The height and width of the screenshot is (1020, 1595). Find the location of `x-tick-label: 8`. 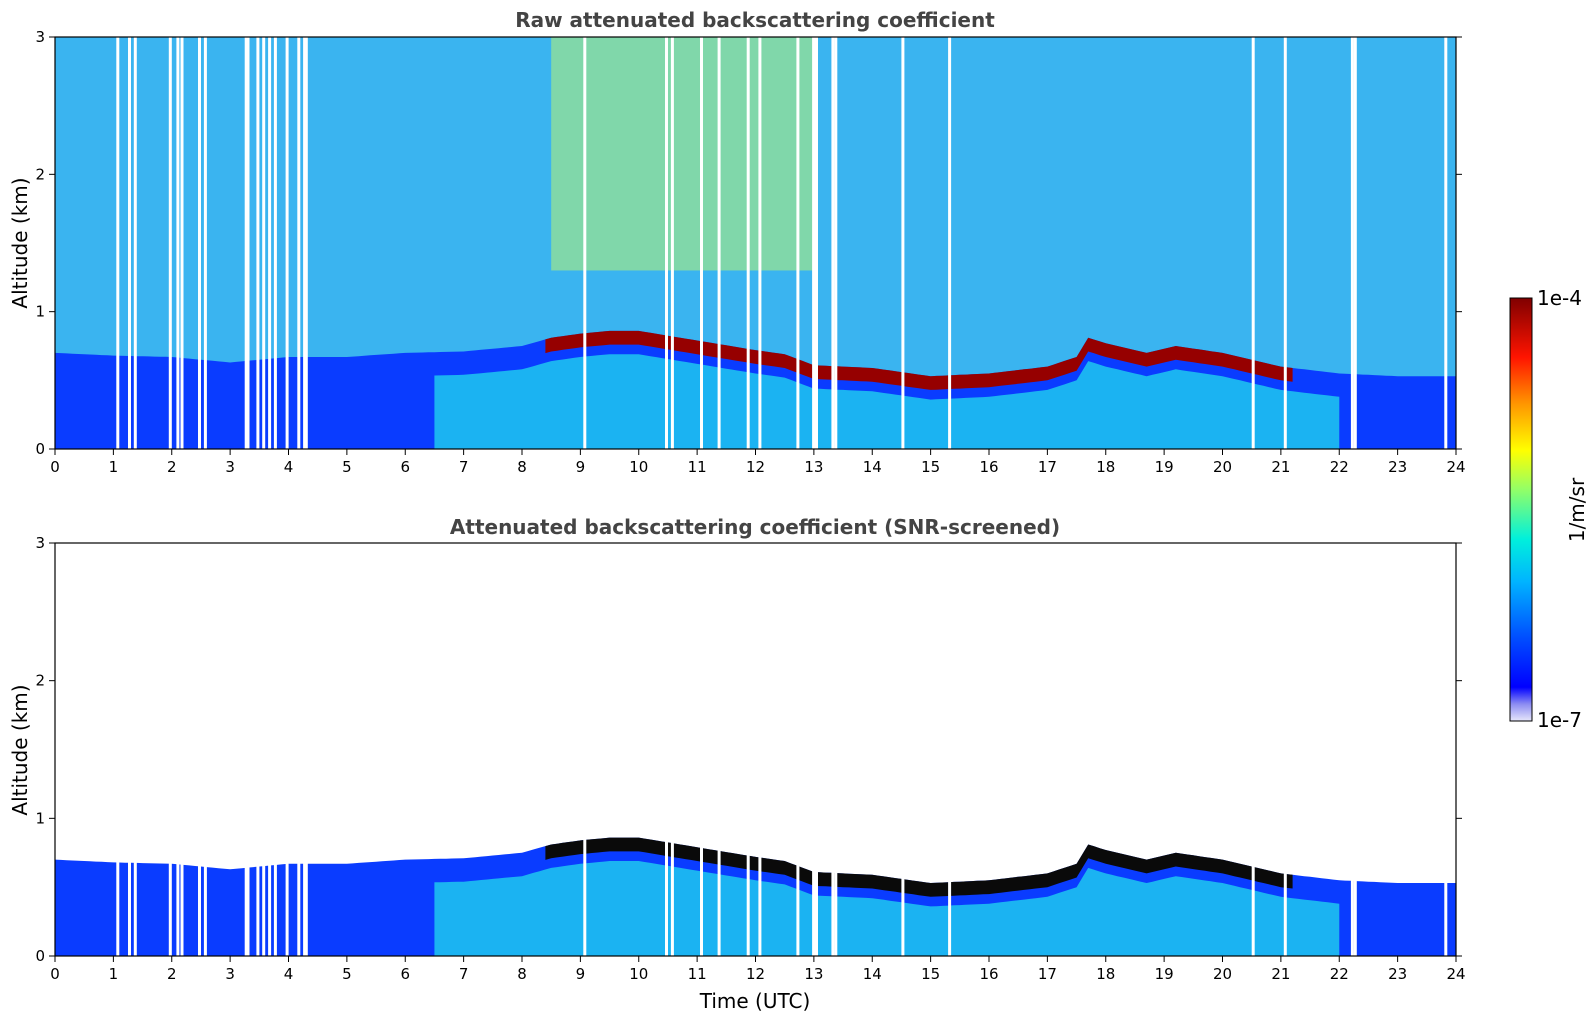

x-tick-label: 8 is located at coordinates (522, 467).